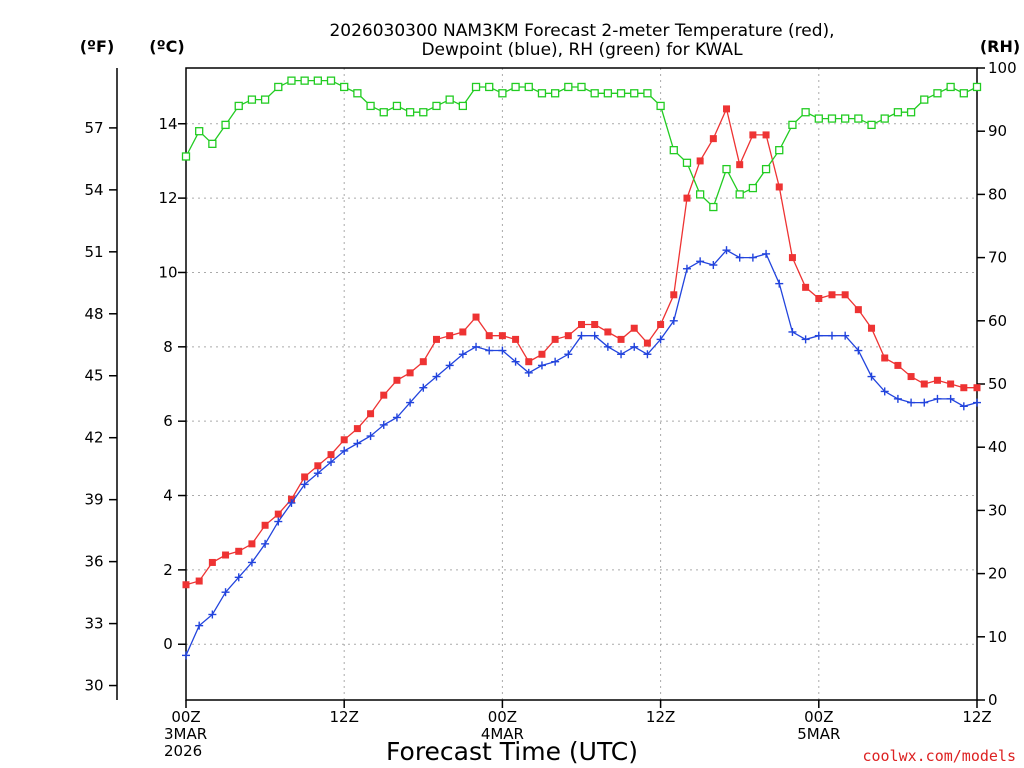  What do you see at coordinates (582, 50) in the screenshot?
I see `chart-title-line-2: Dewpoint (blue), RH (green) for KWAL` at bounding box center [582, 50].